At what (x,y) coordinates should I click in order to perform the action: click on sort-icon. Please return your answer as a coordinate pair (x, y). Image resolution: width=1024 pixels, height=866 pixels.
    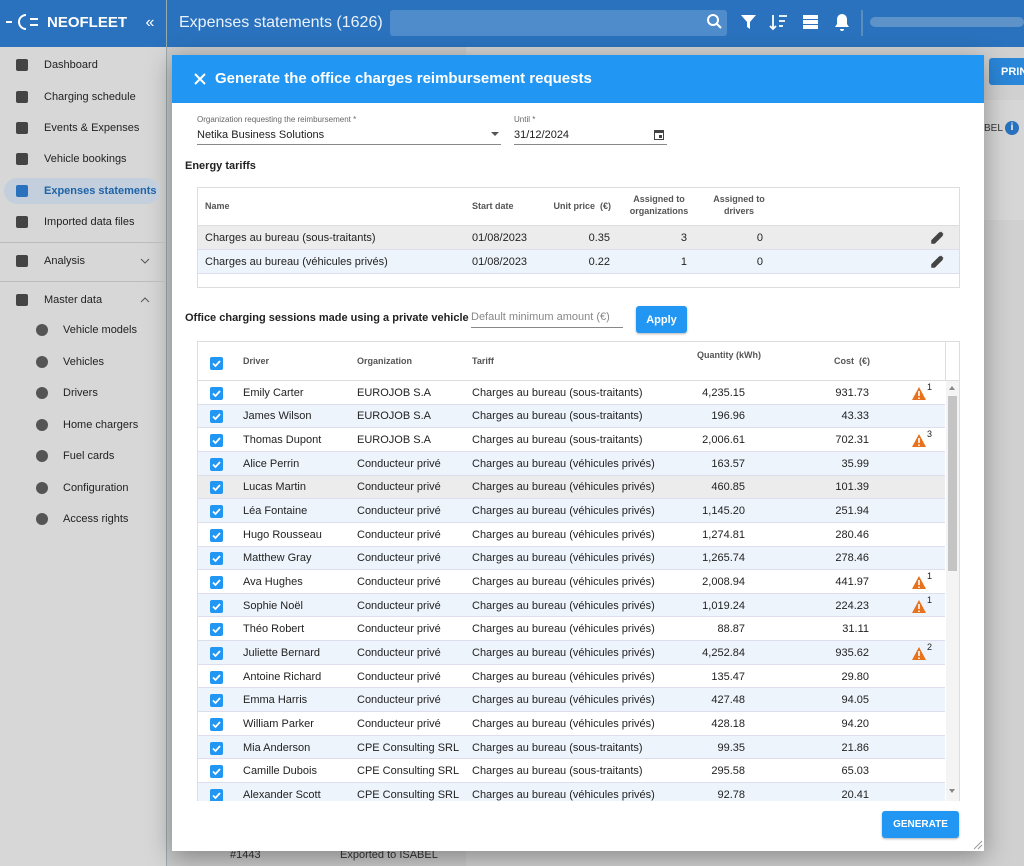
    Looking at the image, I should click on (778, 23).